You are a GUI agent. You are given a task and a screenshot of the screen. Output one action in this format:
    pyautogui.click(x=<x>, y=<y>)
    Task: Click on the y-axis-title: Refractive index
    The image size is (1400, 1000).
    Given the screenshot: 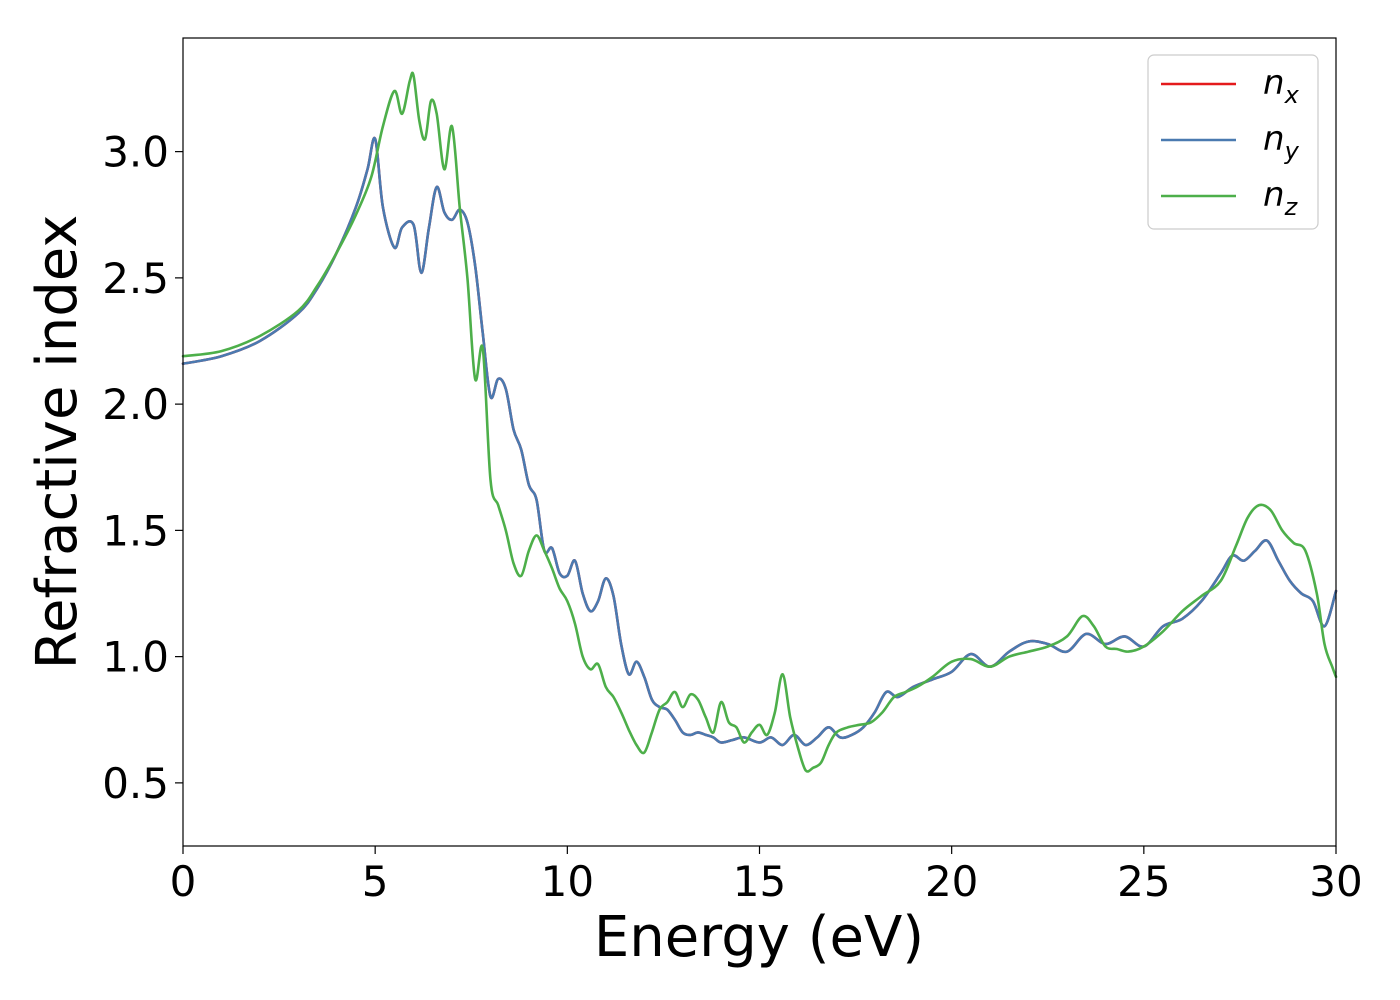 What is the action you would take?
    pyautogui.click(x=57, y=442)
    